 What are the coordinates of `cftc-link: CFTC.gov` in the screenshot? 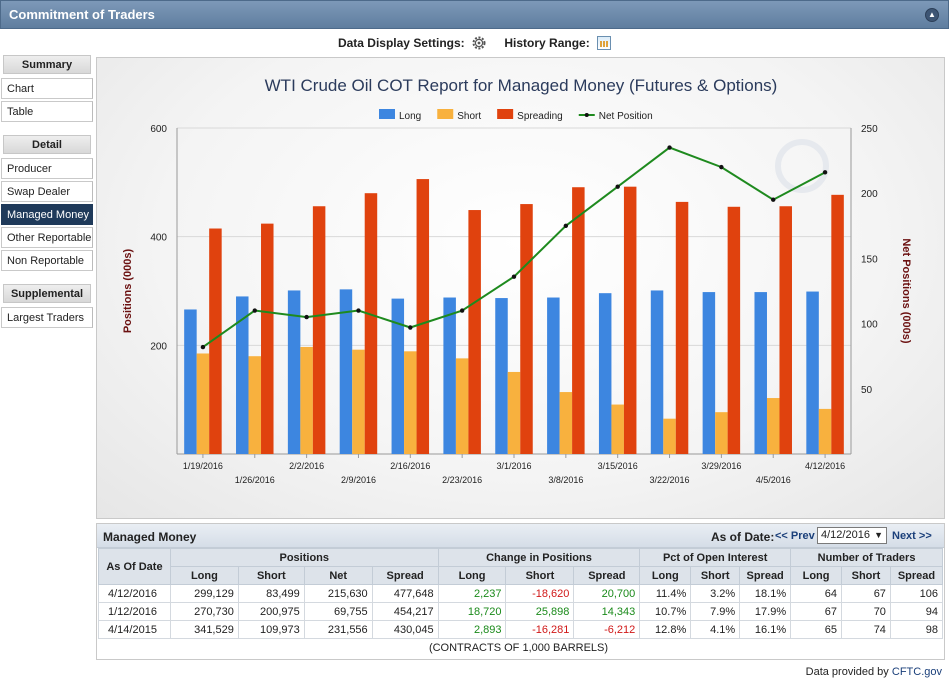 It's located at (916, 672).